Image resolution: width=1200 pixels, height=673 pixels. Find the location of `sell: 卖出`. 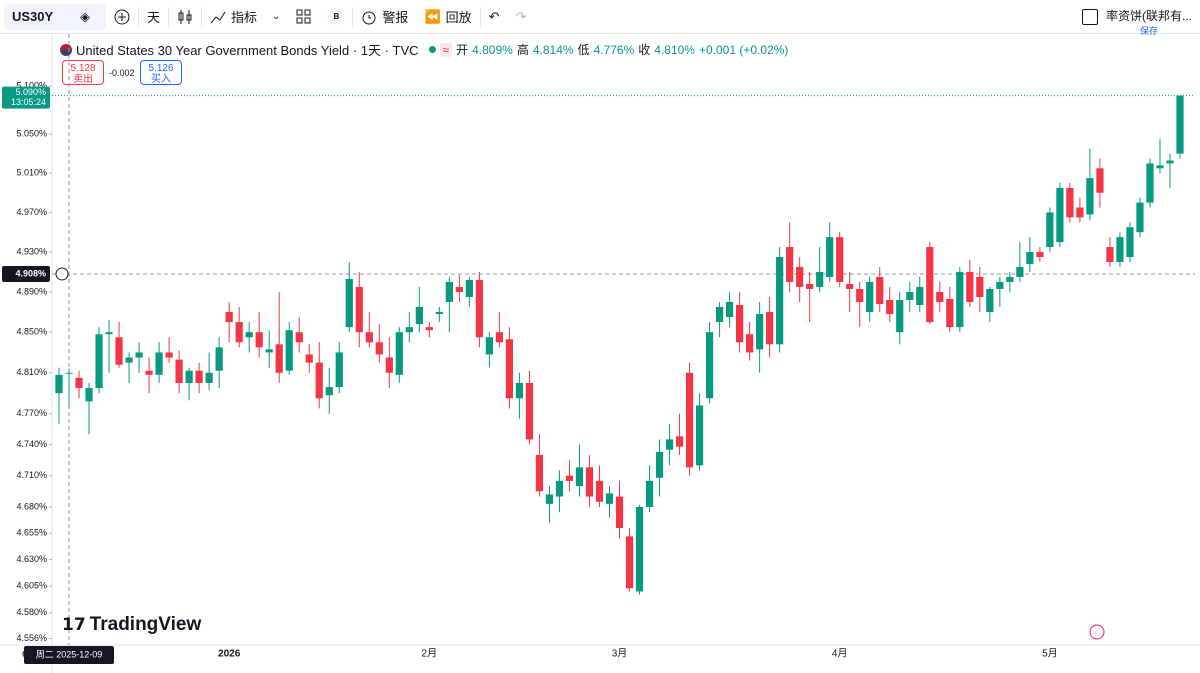

sell: 卖出 is located at coordinates (83, 79).